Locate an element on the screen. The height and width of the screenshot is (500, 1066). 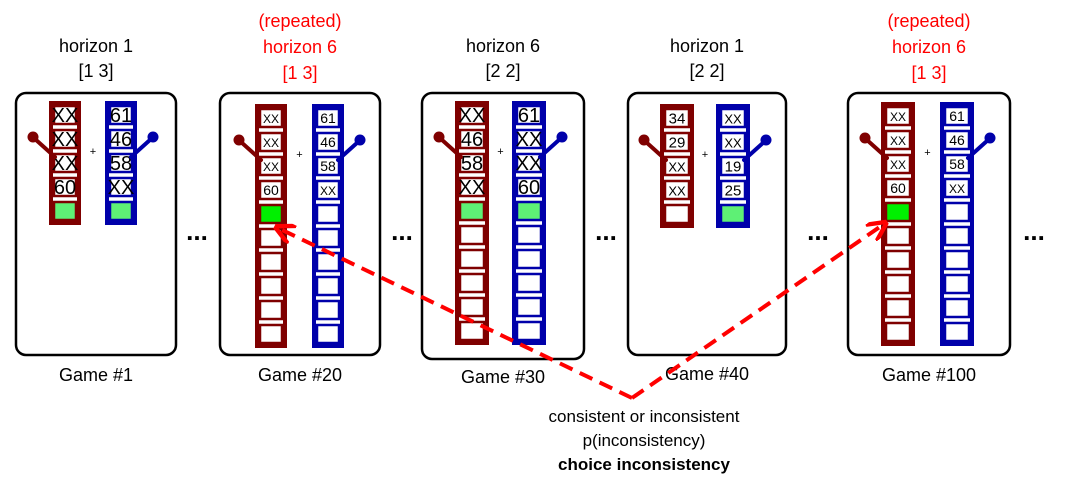
caption-line-2: p(inconsistency) is located at coordinates (644, 440).